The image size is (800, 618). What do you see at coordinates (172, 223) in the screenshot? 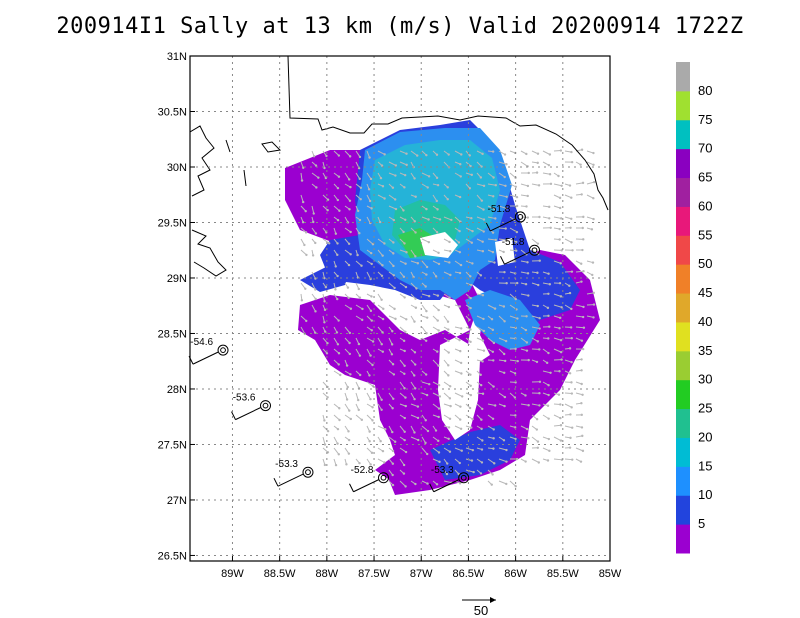
I see `y-tick-label: 29.5N` at bounding box center [172, 223].